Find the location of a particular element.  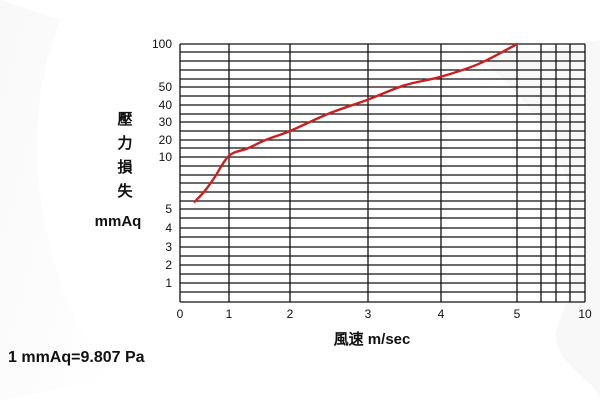

y-axis-unit: mmAq is located at coordinates (118, 221).